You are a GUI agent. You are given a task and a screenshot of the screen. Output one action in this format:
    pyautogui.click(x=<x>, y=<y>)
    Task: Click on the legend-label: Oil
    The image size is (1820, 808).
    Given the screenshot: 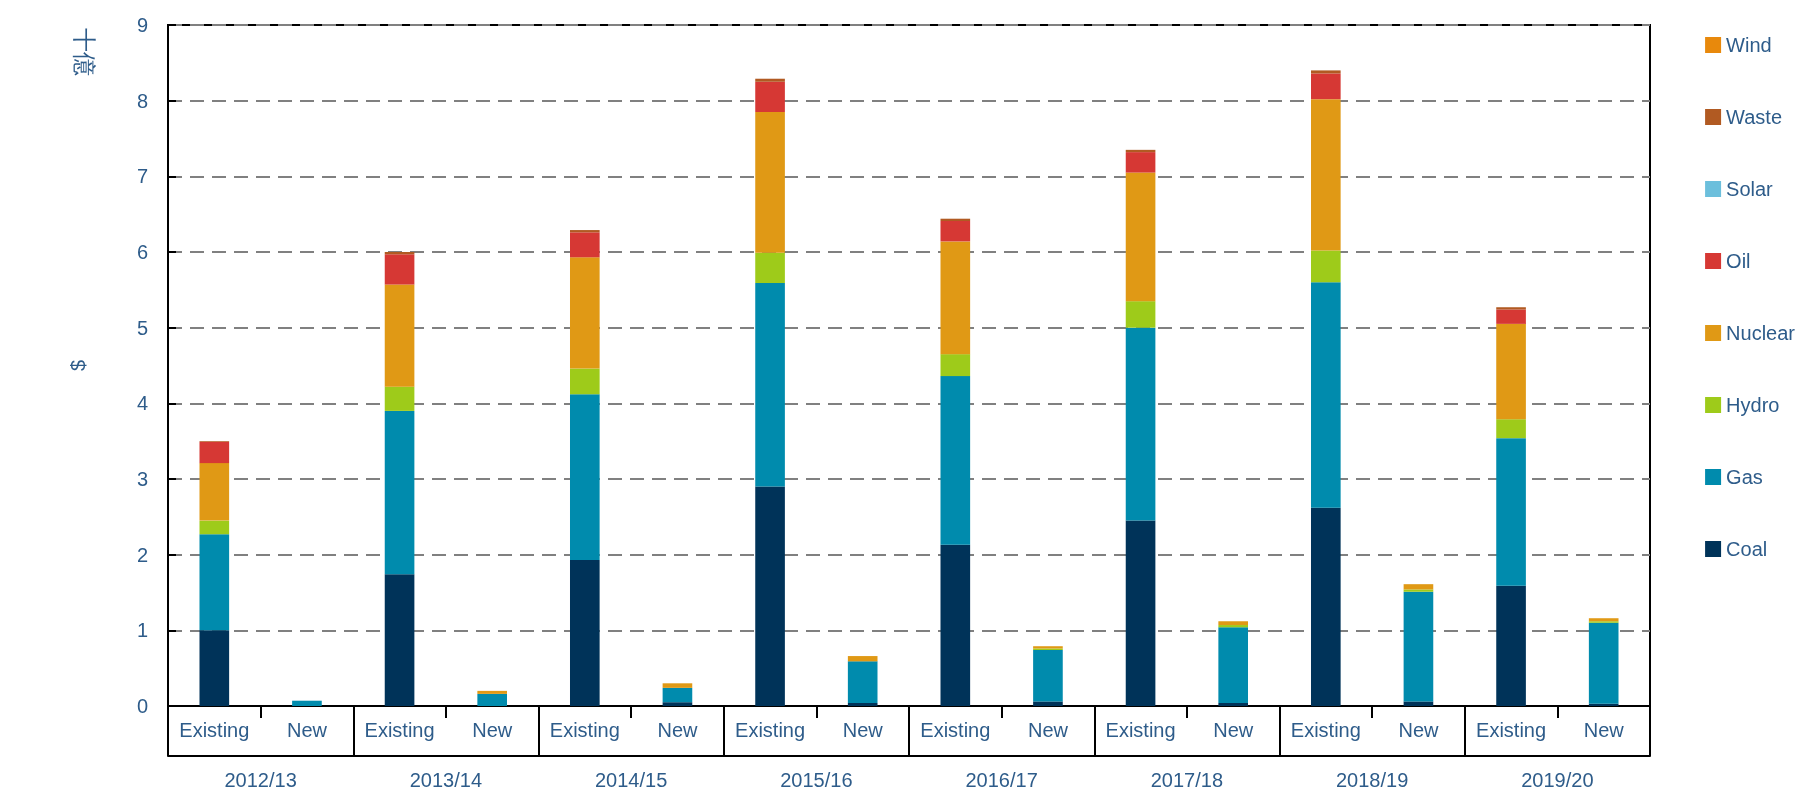 What is the action you would take?
    pyautogui.click(x=1738, y=261)
    